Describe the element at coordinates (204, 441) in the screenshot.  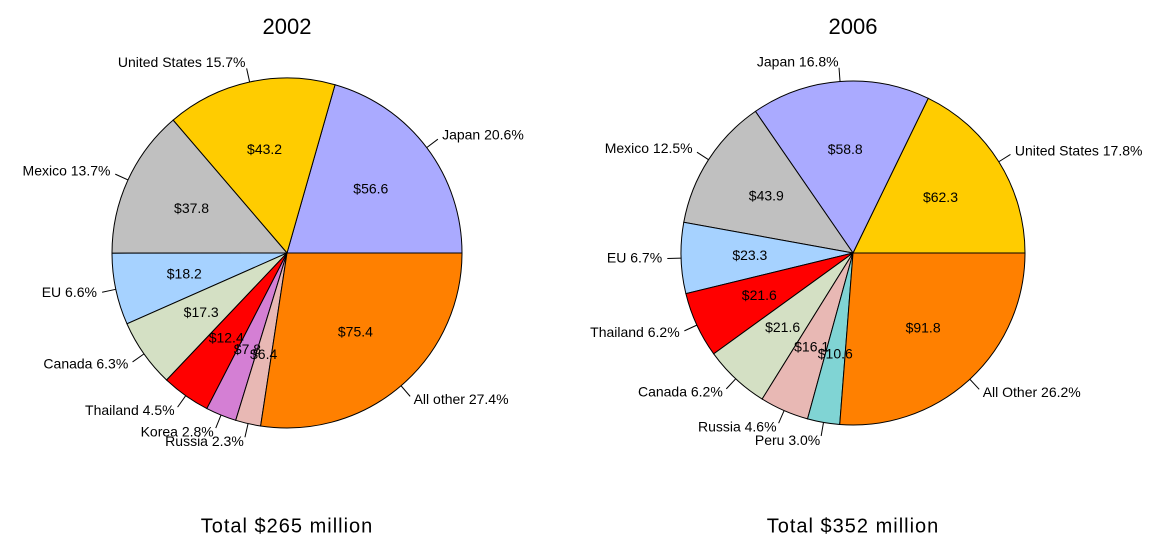
I see `slice-label: Russia 2.3%` at that location.